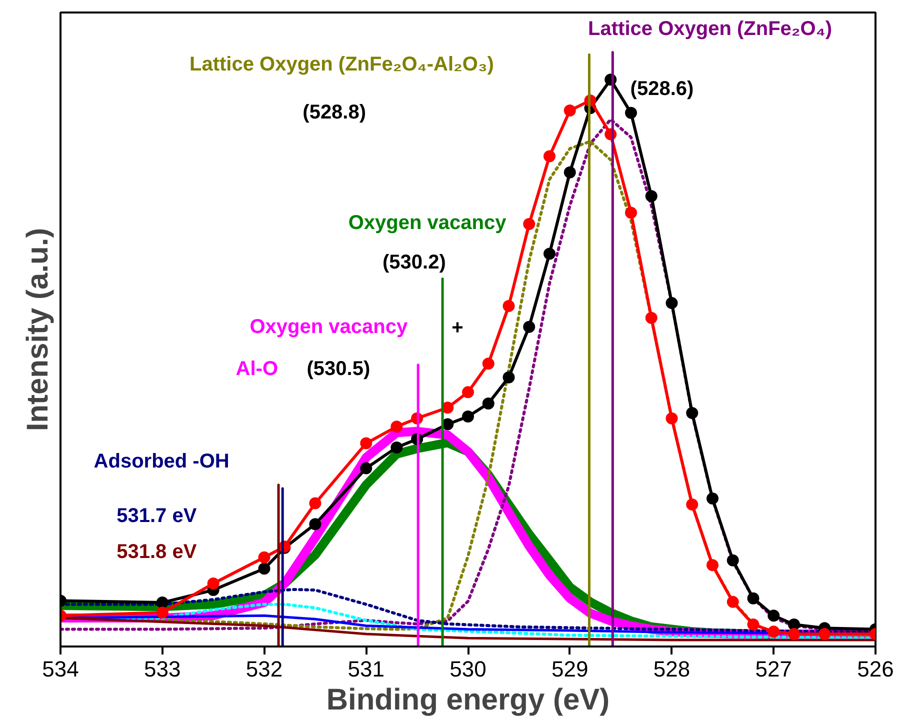 Image resolution: width=904 pixels, height=719 pixels. Describe the element at coordinates (414, 262) in the screenshot. I see `annotation: (530.2)` at that location.